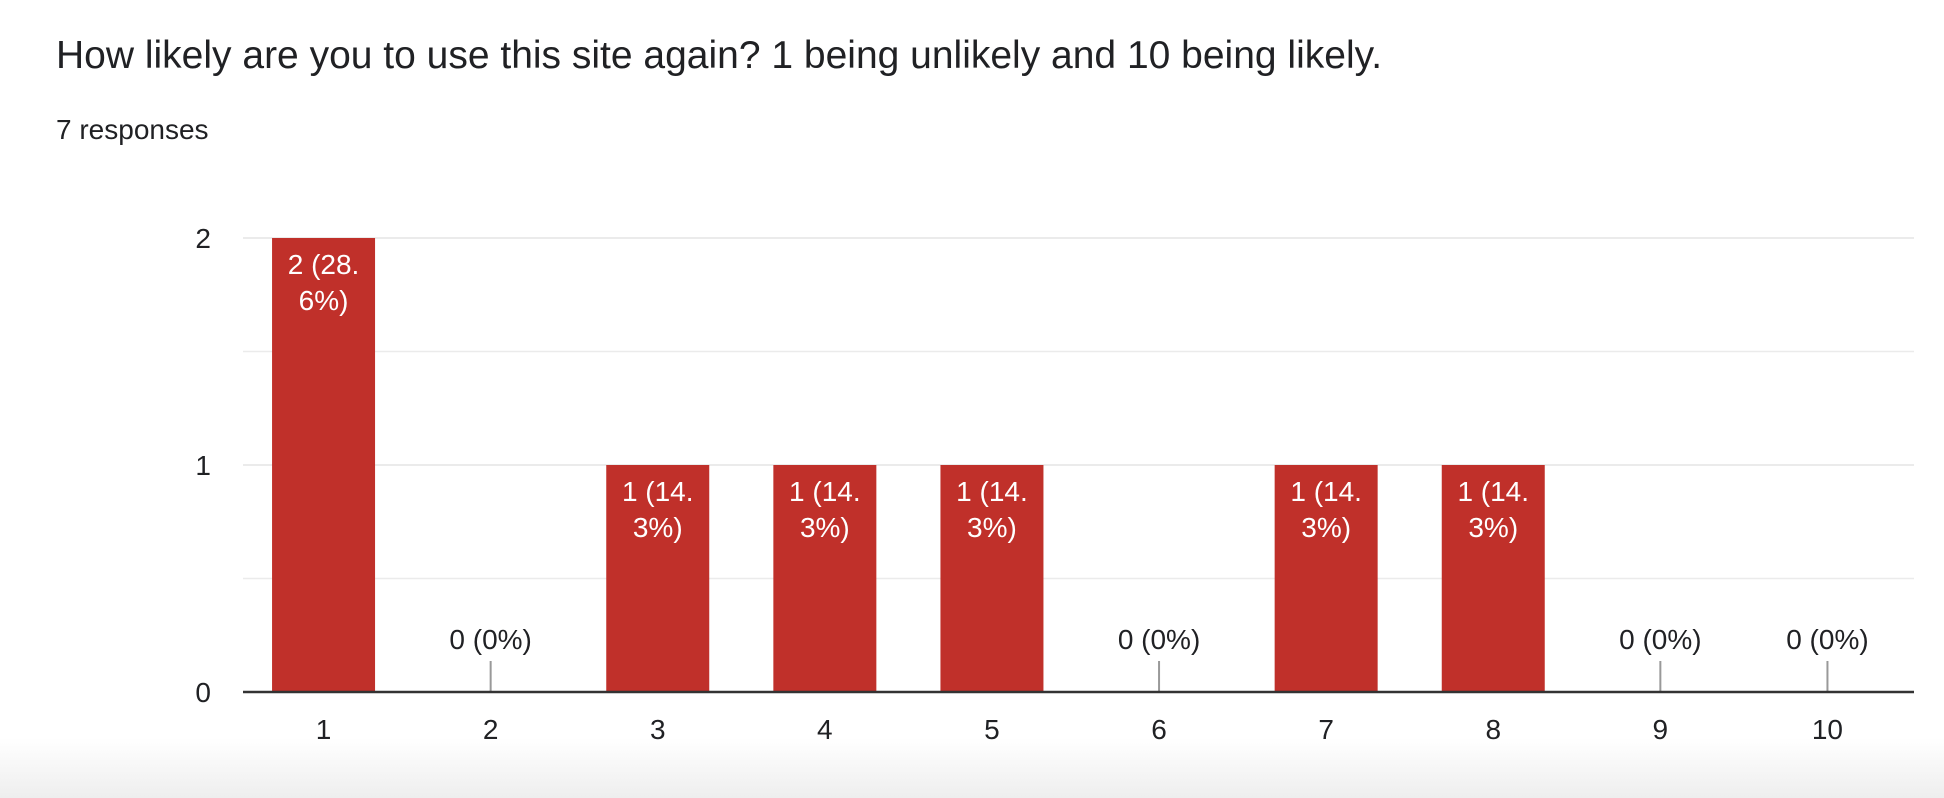 The width and height of the screenshot is (1944, 798). What do you see at coordinates (1661, 729) in the screenshot?
I see `x-tick-label: 9` at bounding box center [1661, 729].